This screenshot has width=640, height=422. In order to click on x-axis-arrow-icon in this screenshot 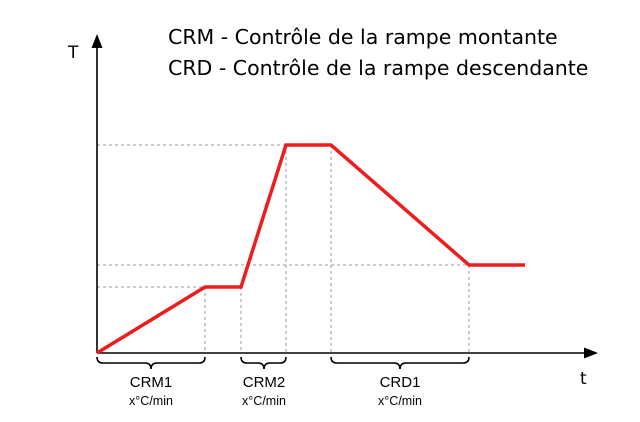, I will do `click(591, 353)`.